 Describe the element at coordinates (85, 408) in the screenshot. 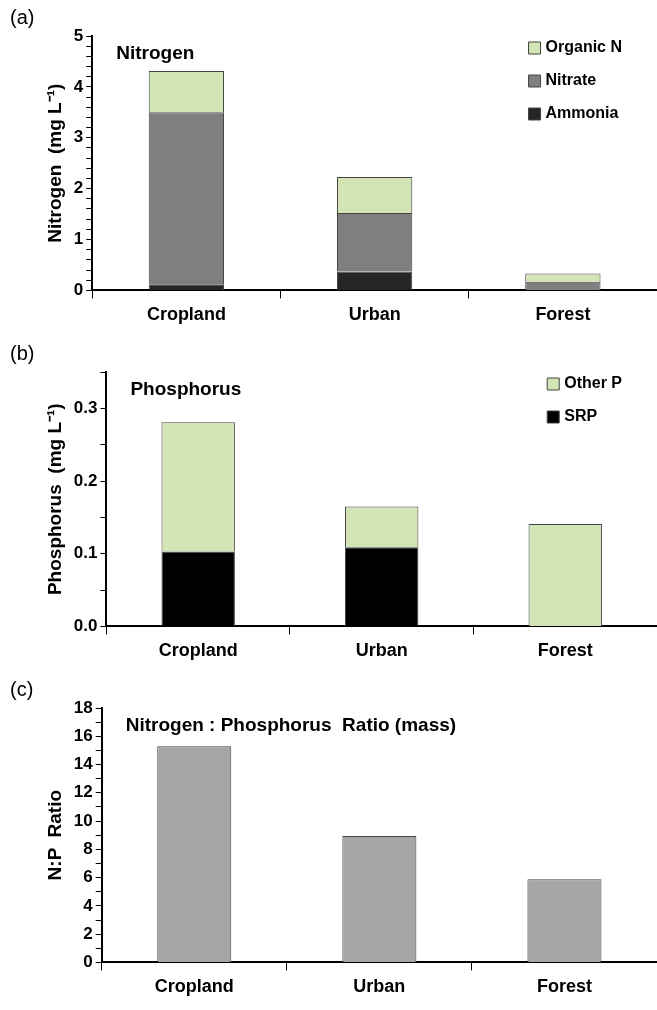

I see `y-tick-label: 0.3` at that location.